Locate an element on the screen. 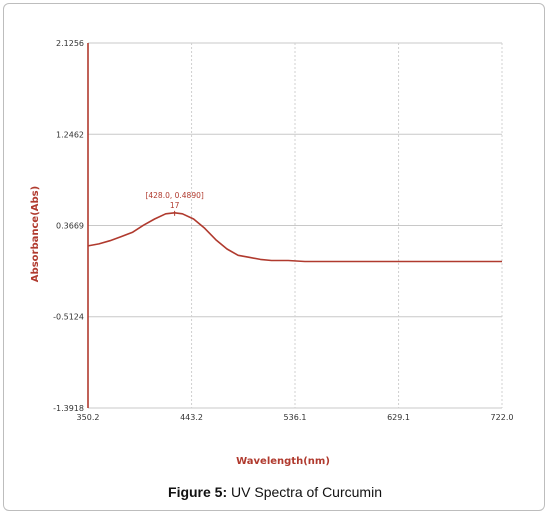 Image resolution: width=550 pixels, height=516 pixels. x-tick-label: 722.0 is located at coordinates (502, 417).